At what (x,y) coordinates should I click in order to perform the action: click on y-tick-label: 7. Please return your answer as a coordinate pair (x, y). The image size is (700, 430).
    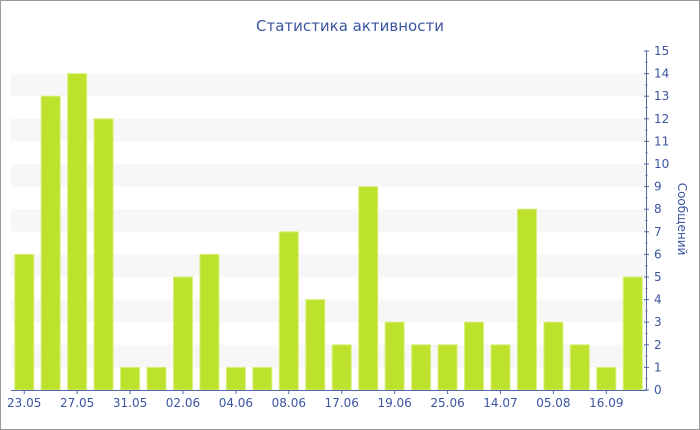
    Looking at the image, I should click on (658, 232).